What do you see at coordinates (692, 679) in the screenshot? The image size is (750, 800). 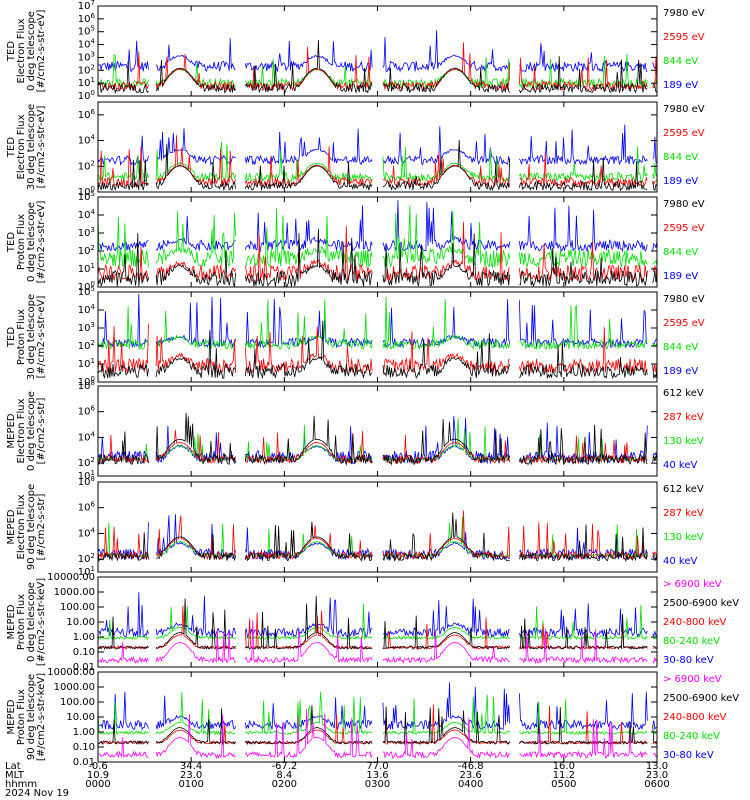 I see `legend-entry: > 6900 keV` at bounding box center [692, 679].